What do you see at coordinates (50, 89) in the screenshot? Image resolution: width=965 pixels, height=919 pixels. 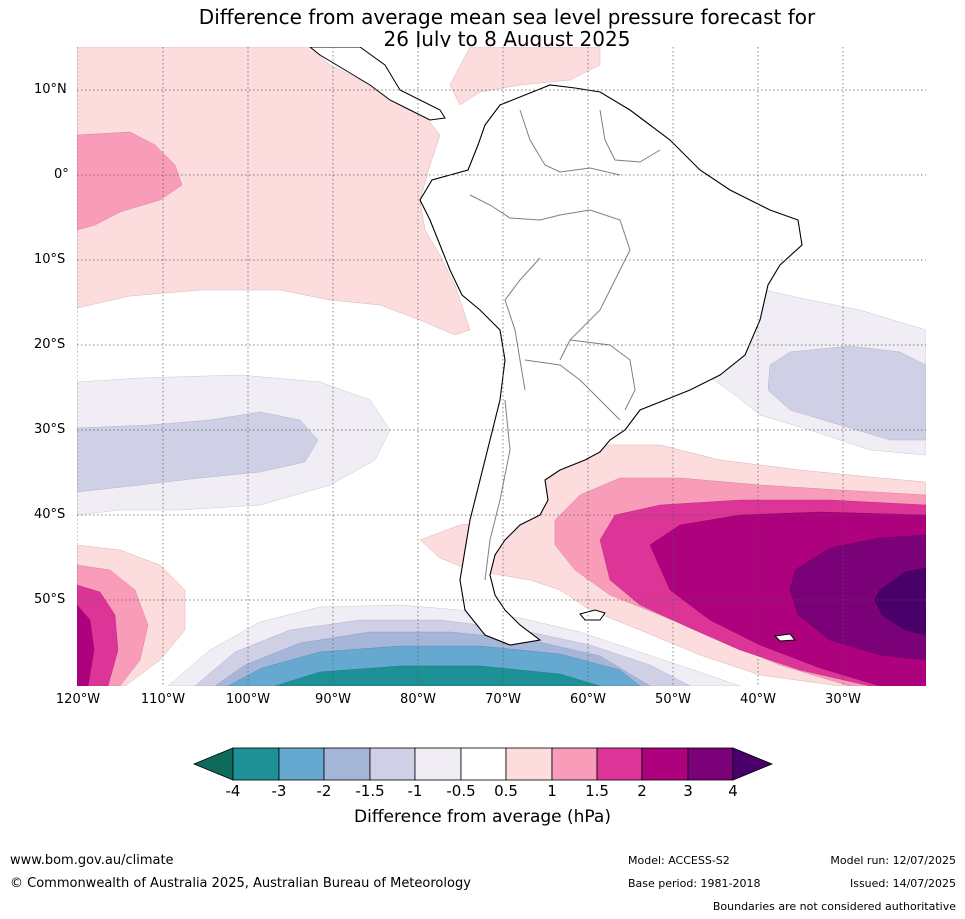 I see `lat-tick-label: 10°N` at bounding box center [50, 89].